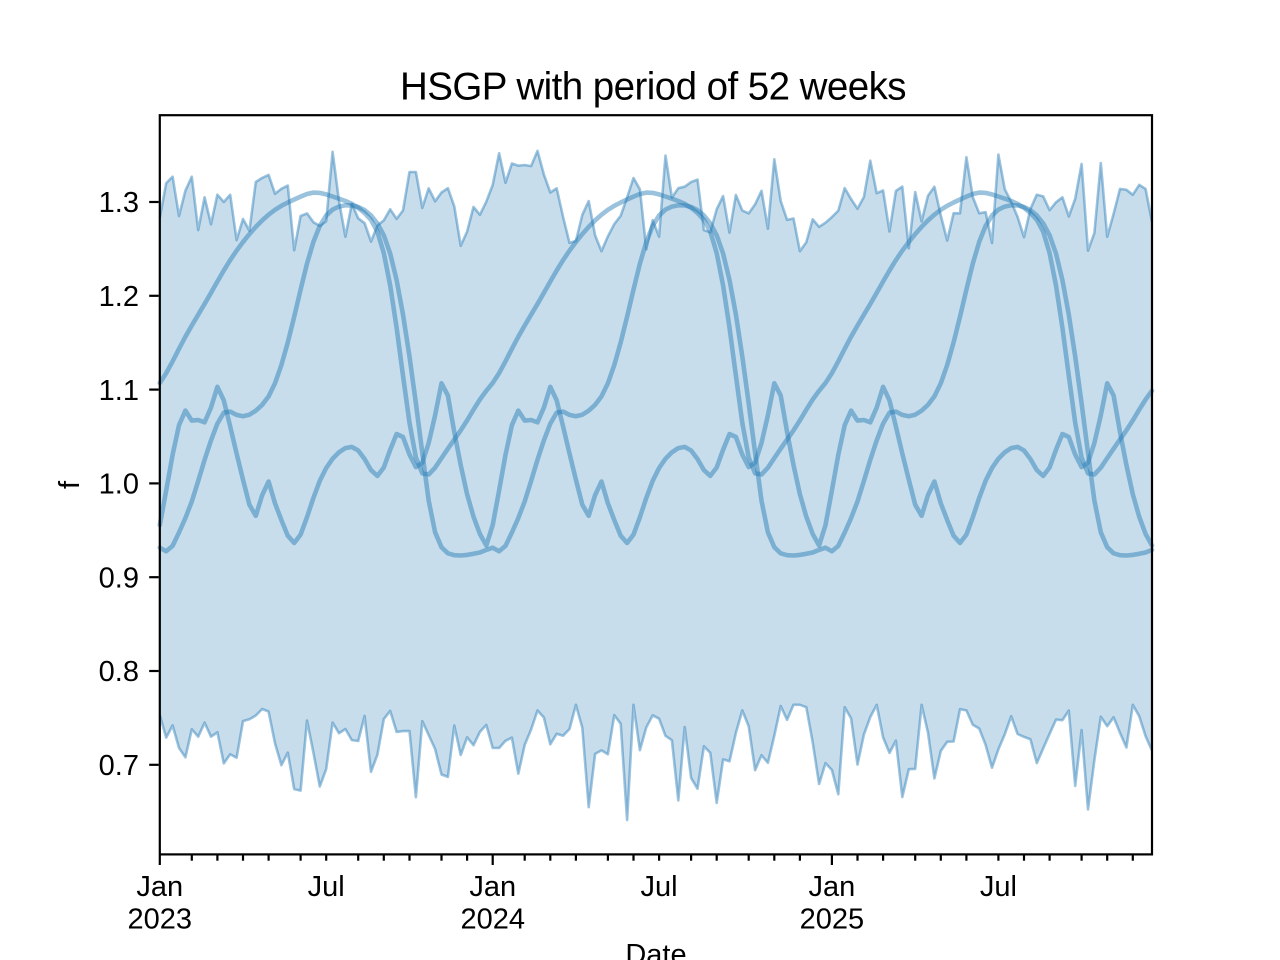 This screenshot has width=1280, height=960. Describe the element at coordinates (119, 297) in the screenshot. I see `svg-text: 1.2` at that location.